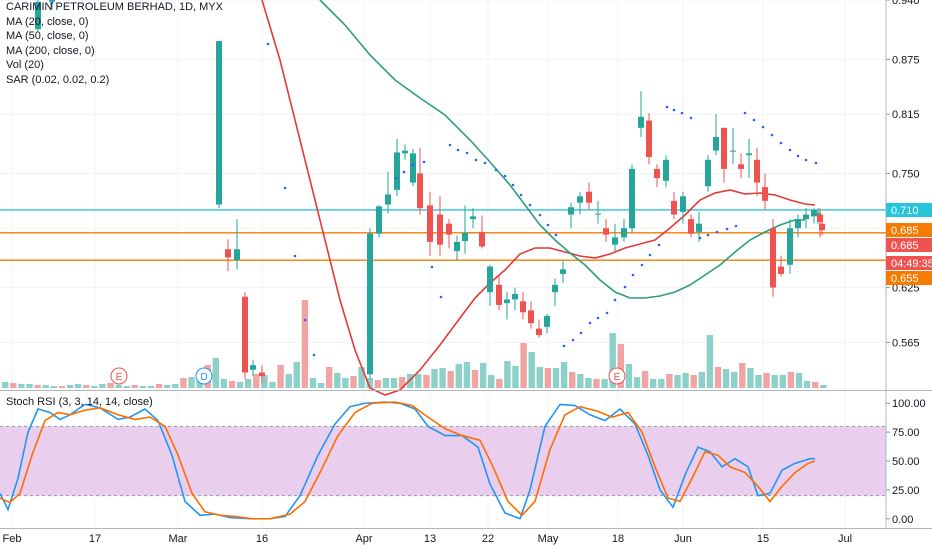  I want to click on x-tick-label: 15, so click(763, 539).